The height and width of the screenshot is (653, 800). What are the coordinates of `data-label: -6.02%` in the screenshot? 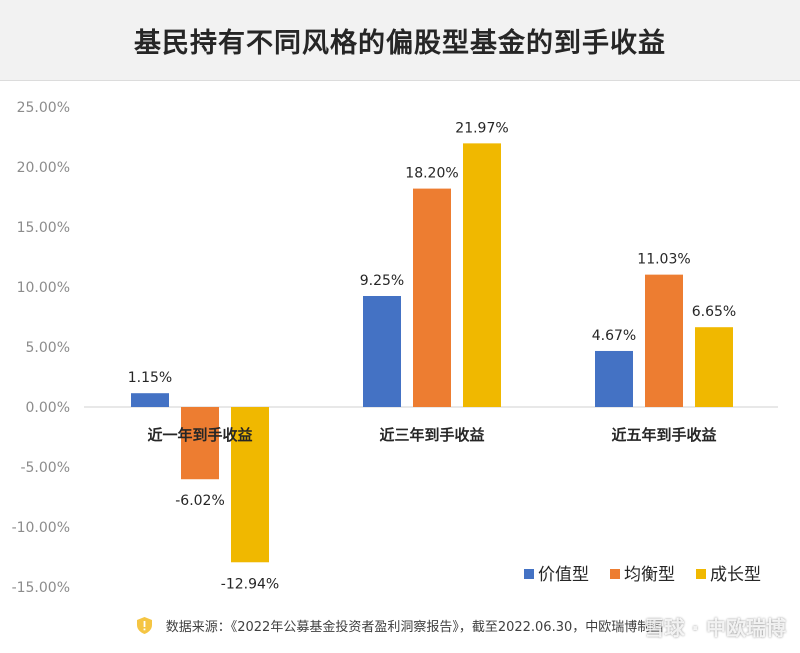 It's located at (200, 501).